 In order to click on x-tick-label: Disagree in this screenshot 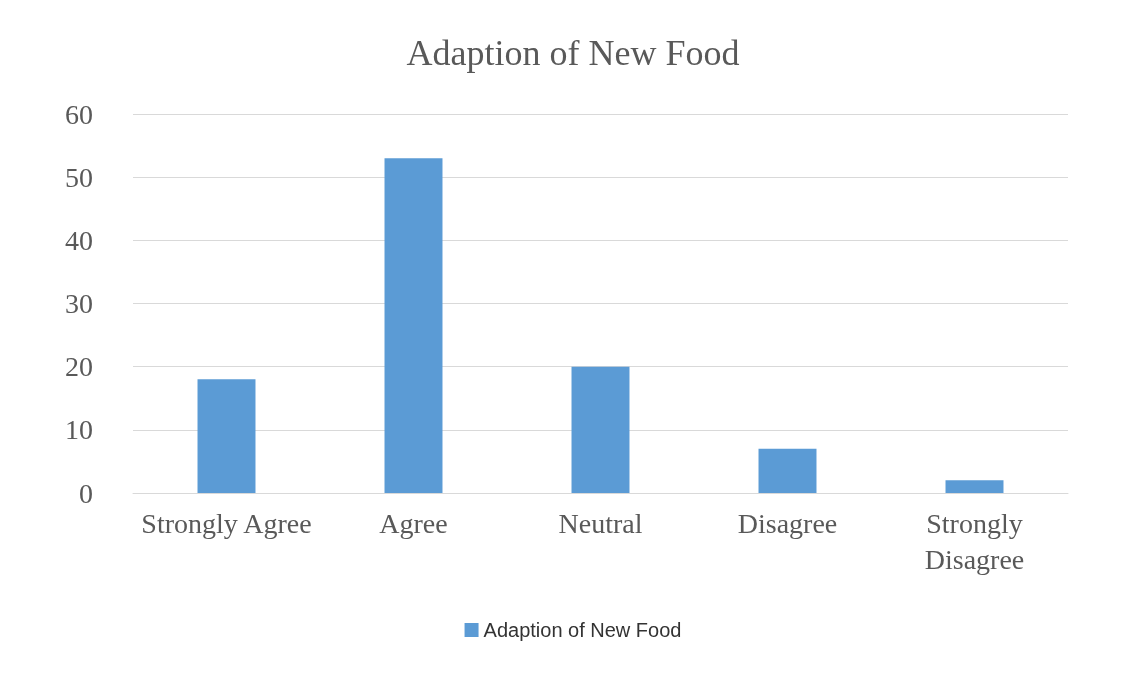, I will do `click(787, 523)`.